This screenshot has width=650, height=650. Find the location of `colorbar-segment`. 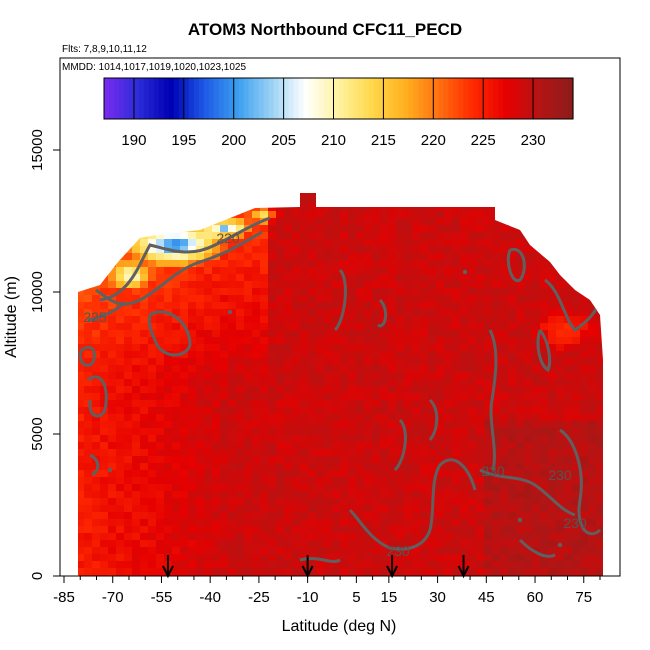

colorbar-segment is located at coordinates (336, 98).